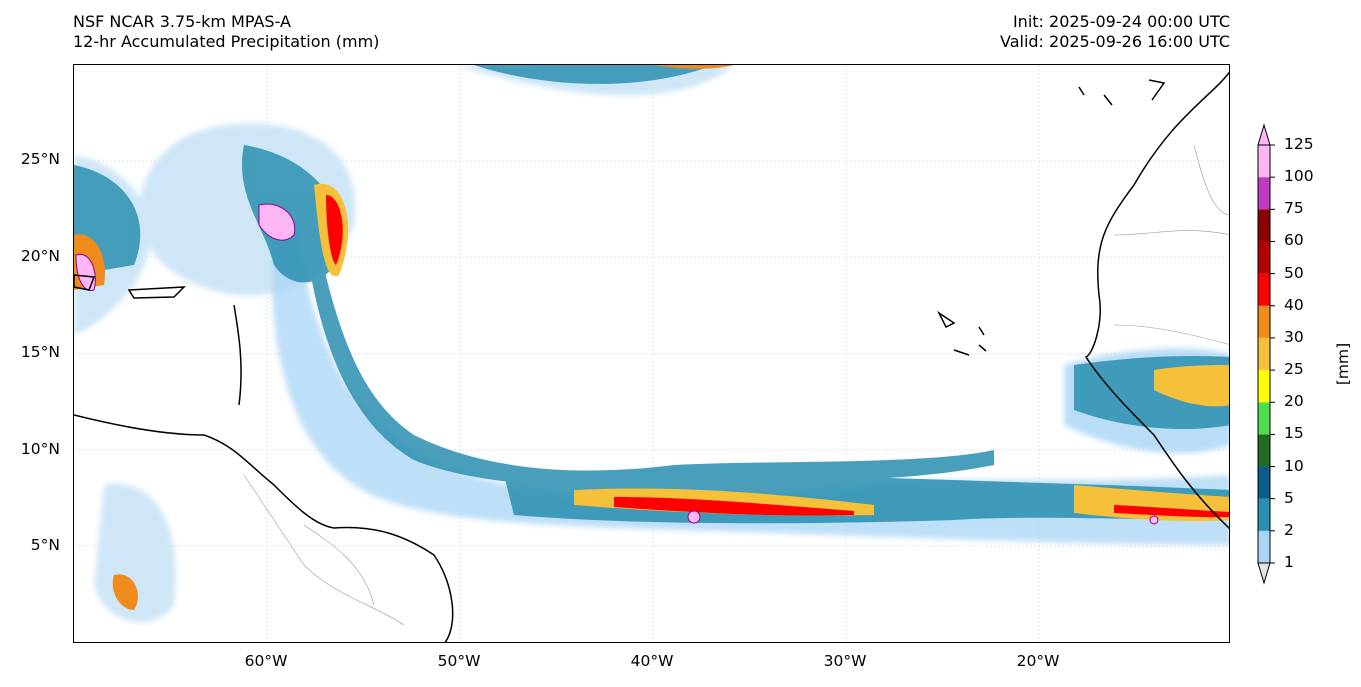  I want to click on lat-label: 10°N, so click(40, 449).